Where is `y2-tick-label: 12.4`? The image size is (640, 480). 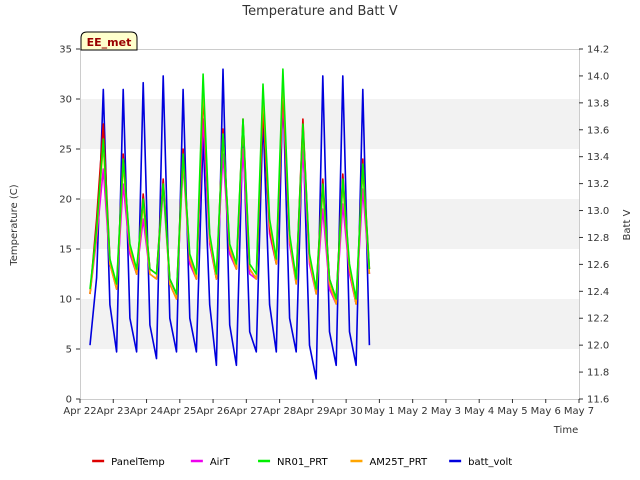
y2-tick-label: 12.4 is located at coordinates (598, 292).